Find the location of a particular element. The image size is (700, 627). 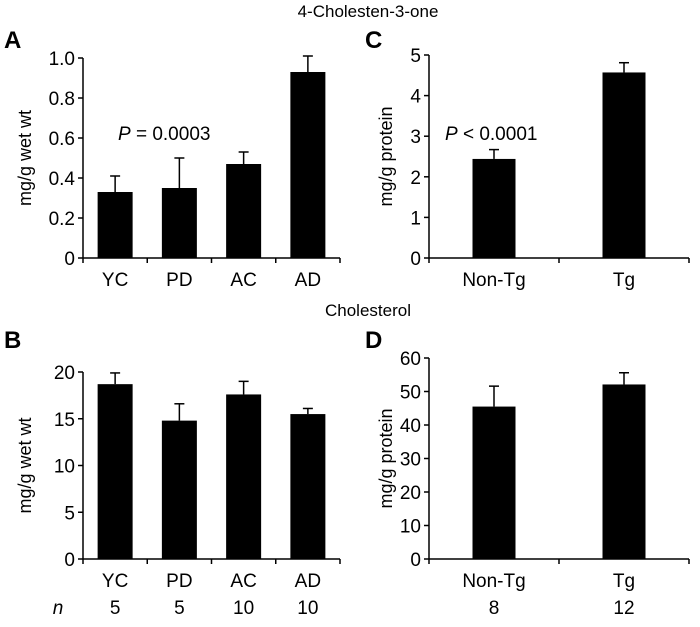

y-tick-label: 0.4 is located at coordinates (62, 179).